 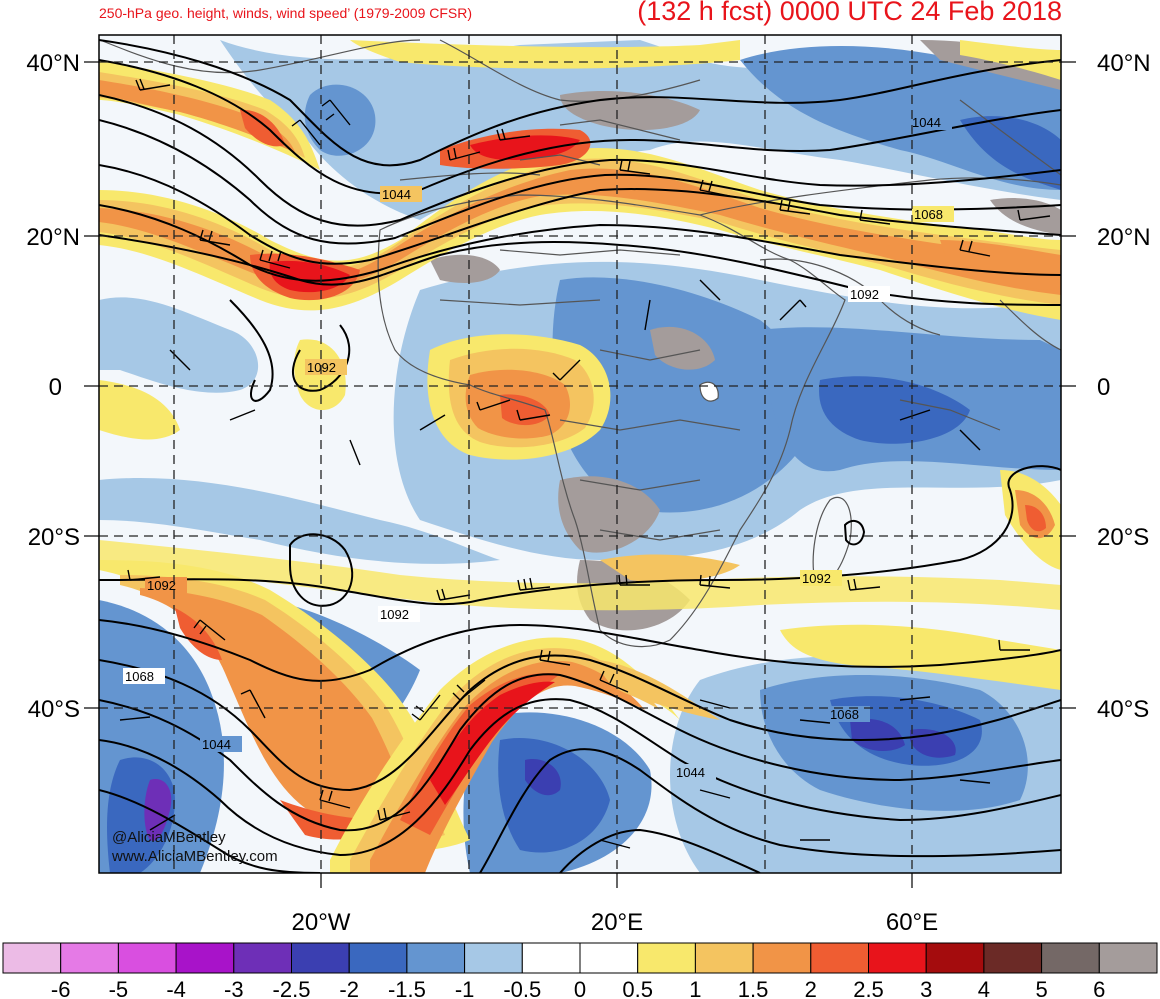 What do you see at coordinates (1123, 709) in the screenshot?
I see `lat-label-40s-right: 40°S` at bounding box center [1123, 709].